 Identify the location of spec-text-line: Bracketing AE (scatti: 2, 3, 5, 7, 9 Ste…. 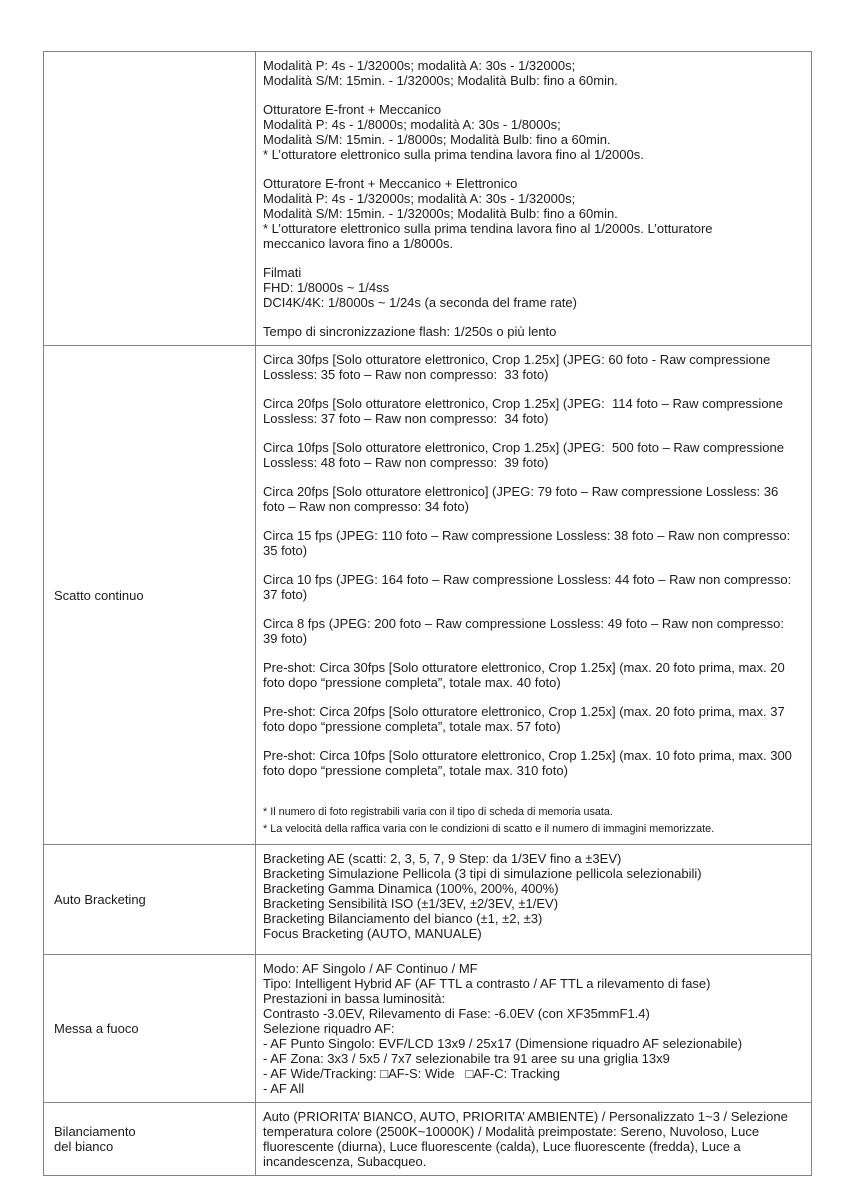
(442, 858).